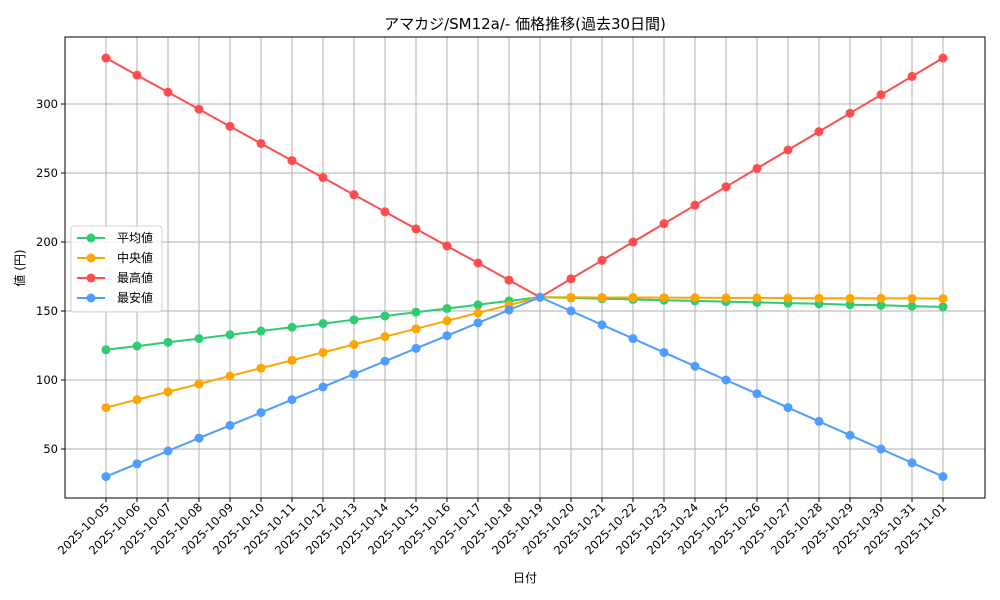 The image size is (1000, 600). I want to click on series-line, so click(524, 323).